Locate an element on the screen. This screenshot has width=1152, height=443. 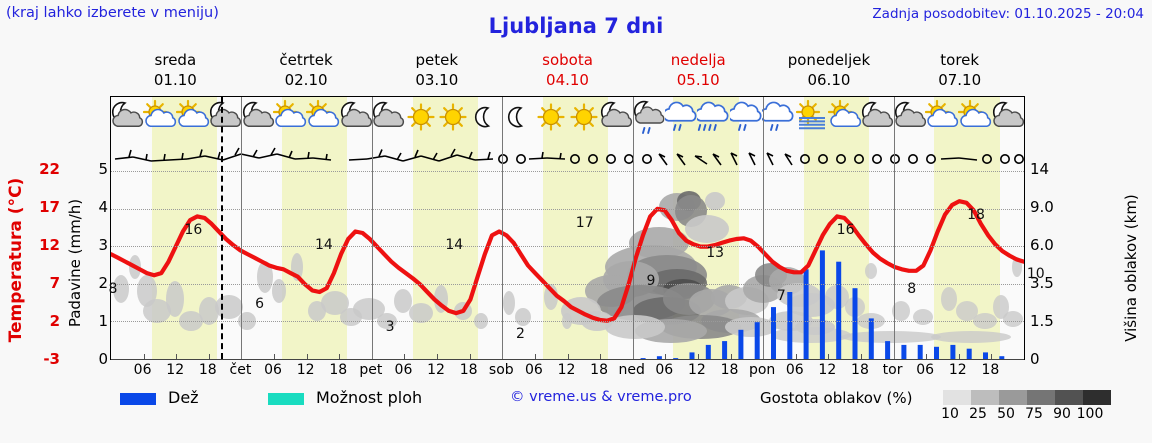
temperature-axis-label: Temperatura (°C) is located at coordinates (16, 260).